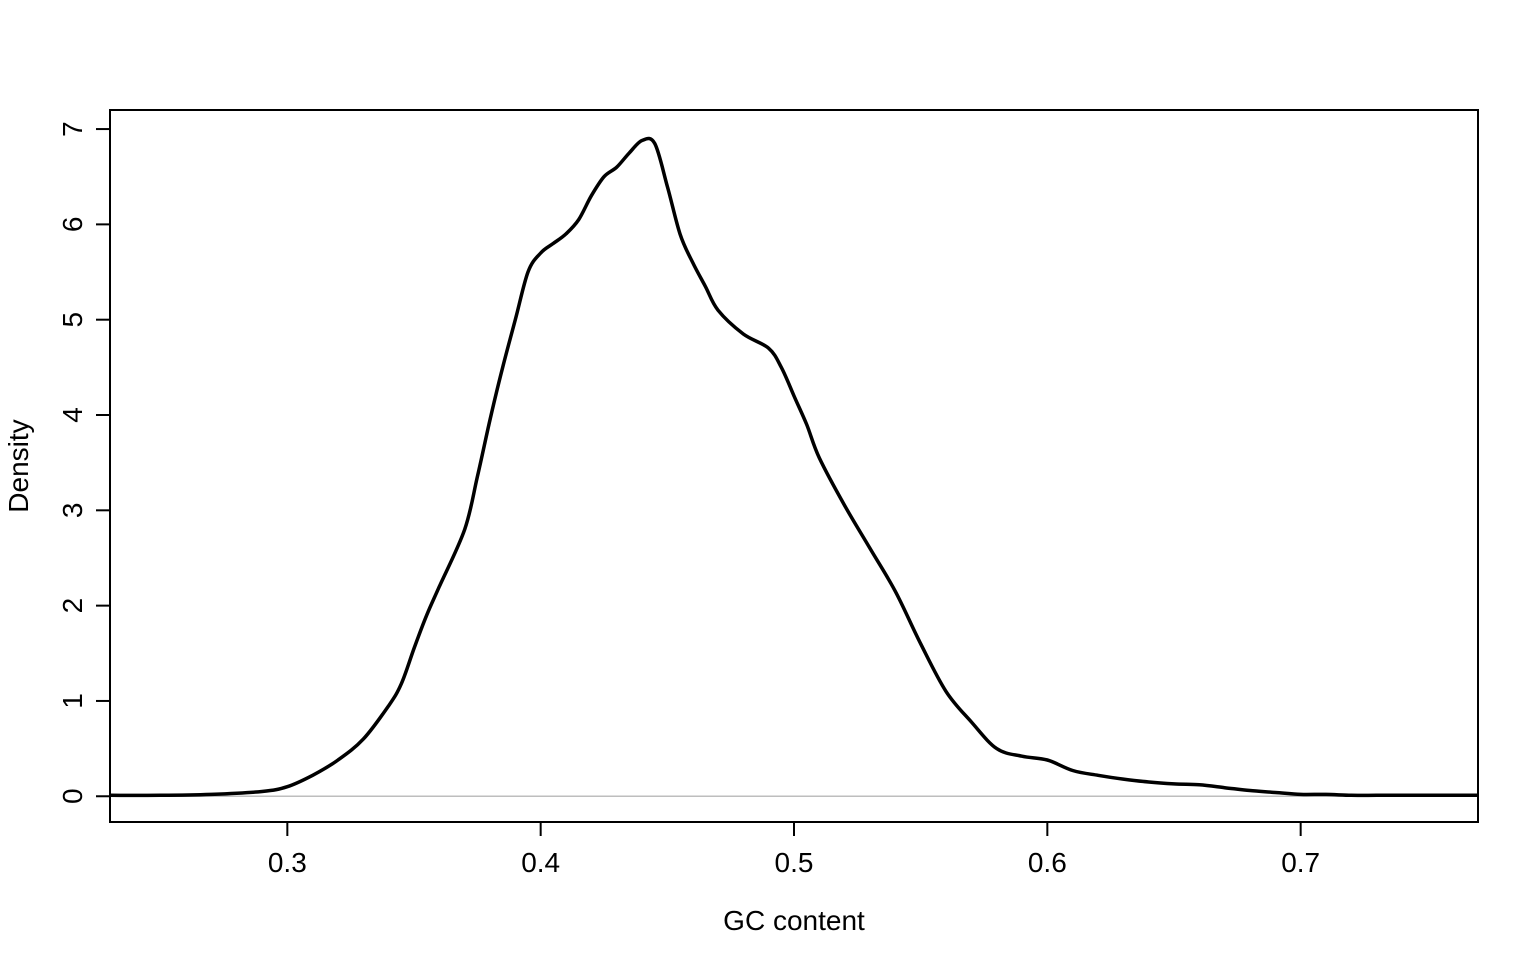 This screenshot has height=960, width=1536. What do you see at coordinates (794, 920) in the screenshot?
I see `x-axis-title: GC content` at bounding box center [794, 920].